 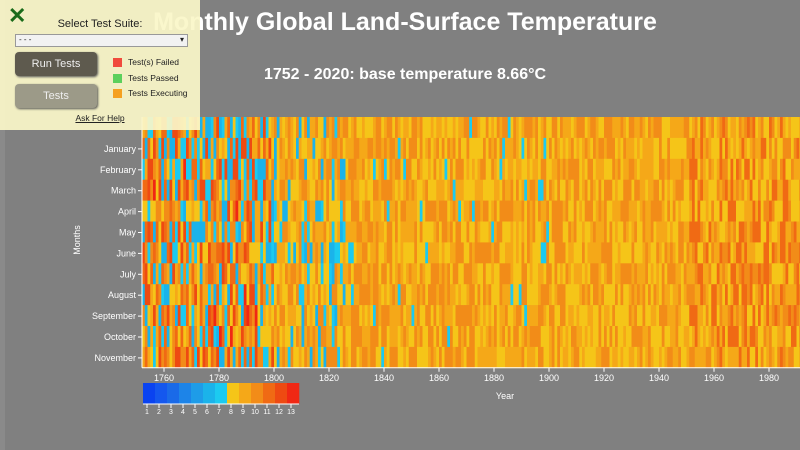 I want to click on close-icon: ✕, so click(x=17, y=15).